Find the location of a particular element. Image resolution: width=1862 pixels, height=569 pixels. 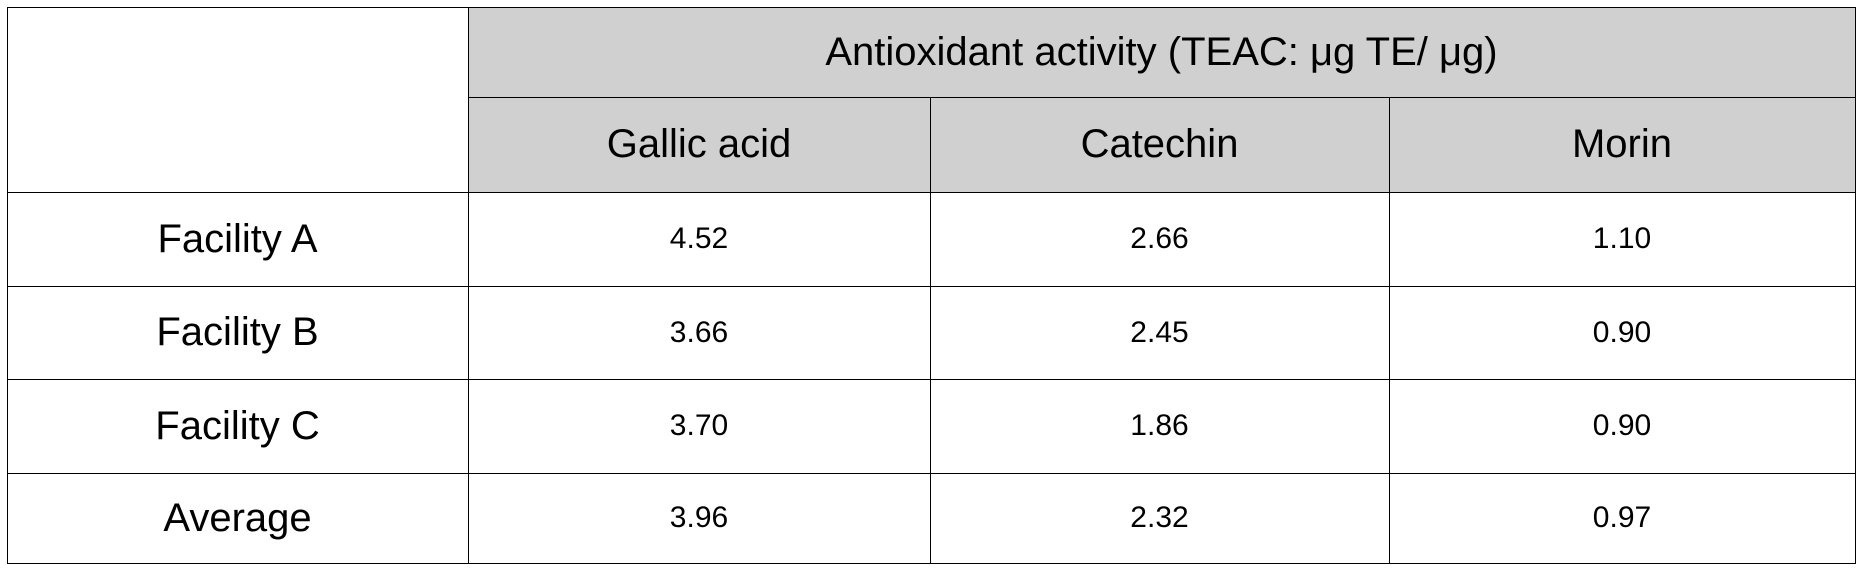

value-cell: 3.70 is located at coordinates (699, 426).